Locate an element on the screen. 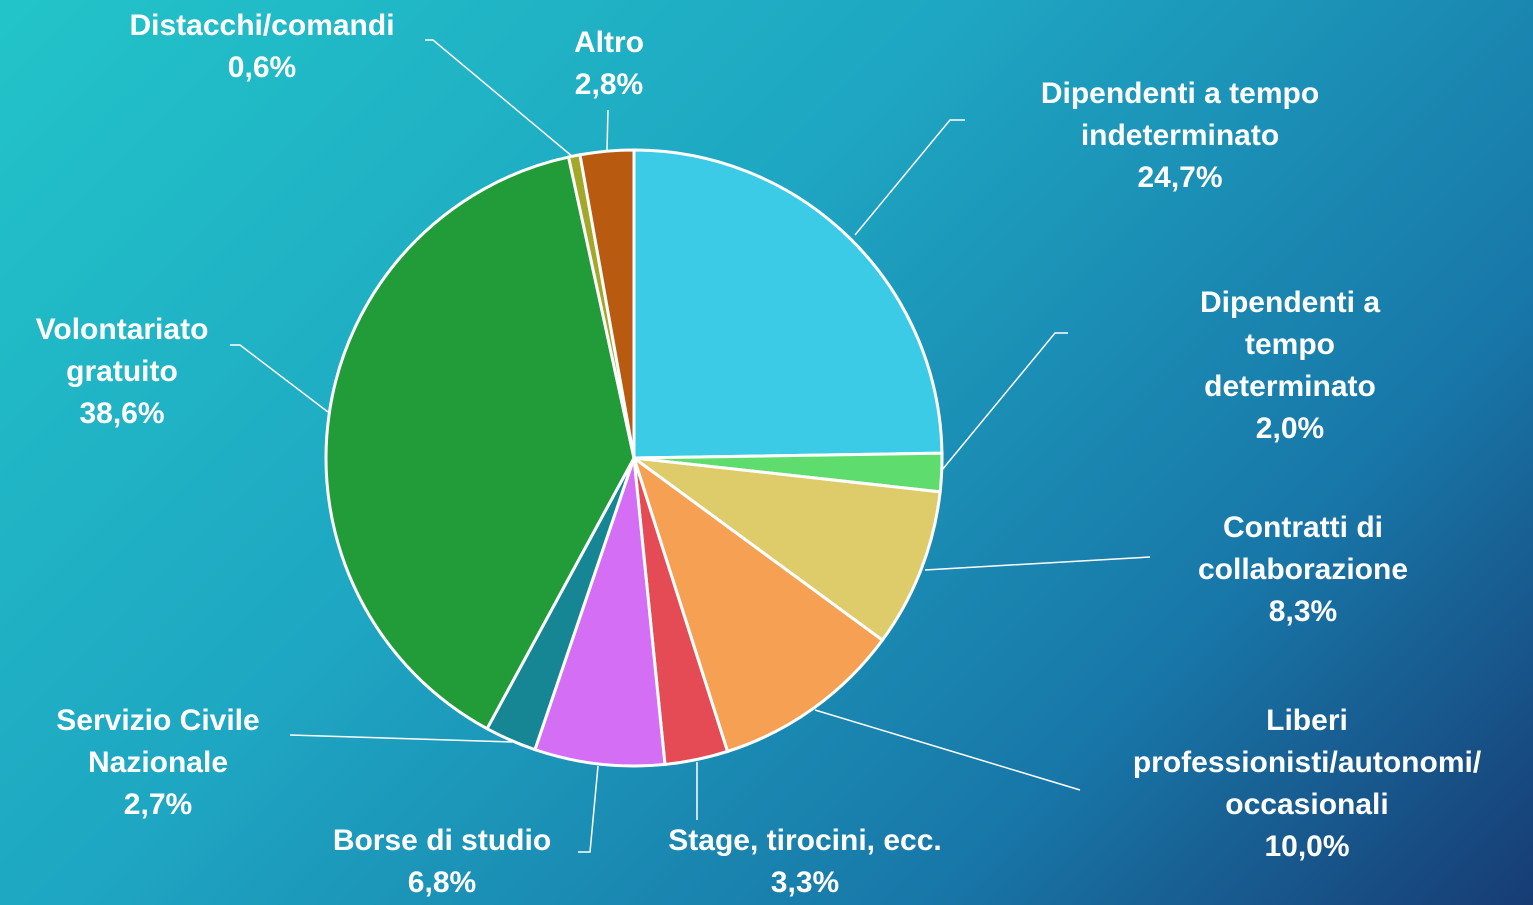  value-label: 0,6% is located at coordinates (262, 67).